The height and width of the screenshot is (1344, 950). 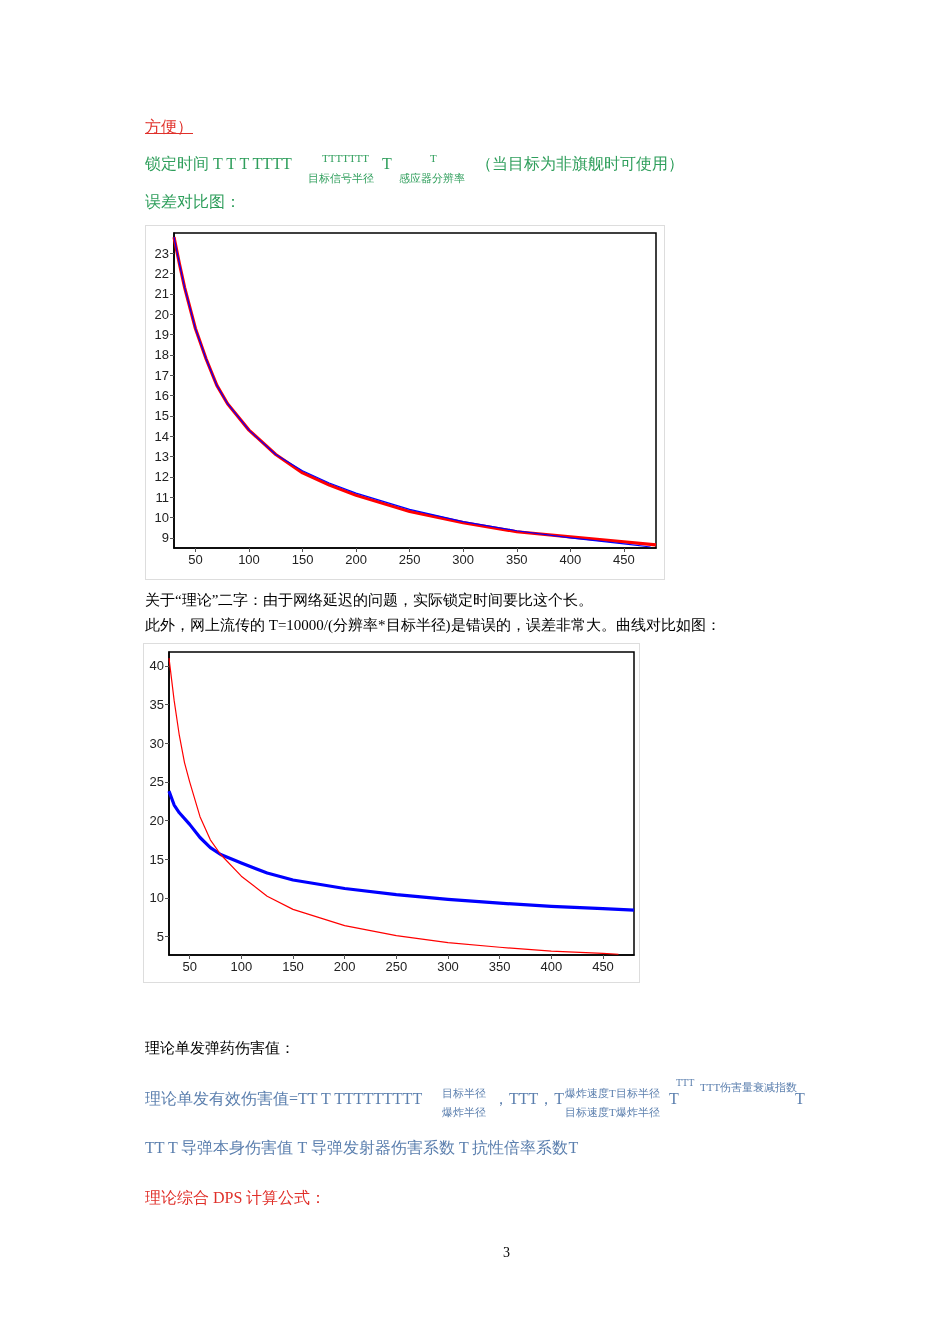 What do you see at coordinates (464, 1093) in the screenshot?
I see `text: 目标半径` at bounding box center [464, 1093].